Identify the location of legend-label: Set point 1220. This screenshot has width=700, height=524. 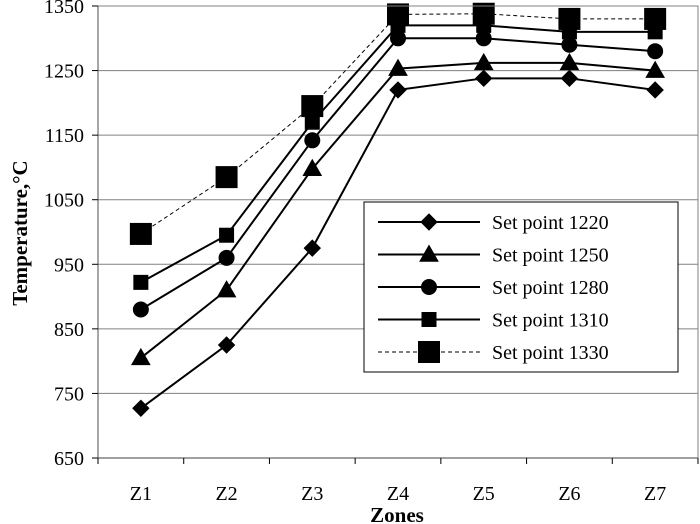
(550, 223).